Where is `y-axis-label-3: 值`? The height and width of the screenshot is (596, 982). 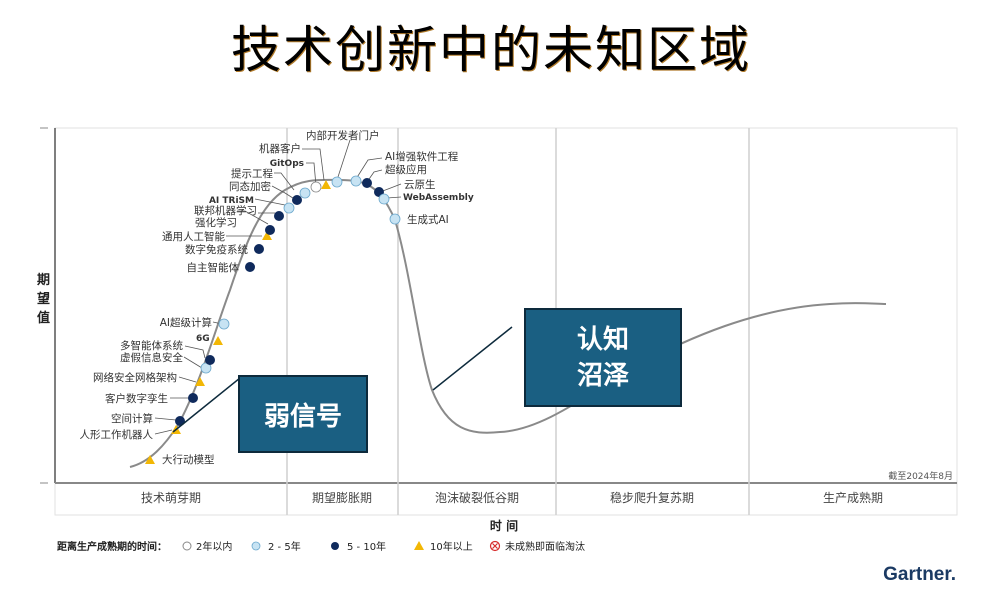 y-axis-label-3: 值 is located at coordinates (43, 318).